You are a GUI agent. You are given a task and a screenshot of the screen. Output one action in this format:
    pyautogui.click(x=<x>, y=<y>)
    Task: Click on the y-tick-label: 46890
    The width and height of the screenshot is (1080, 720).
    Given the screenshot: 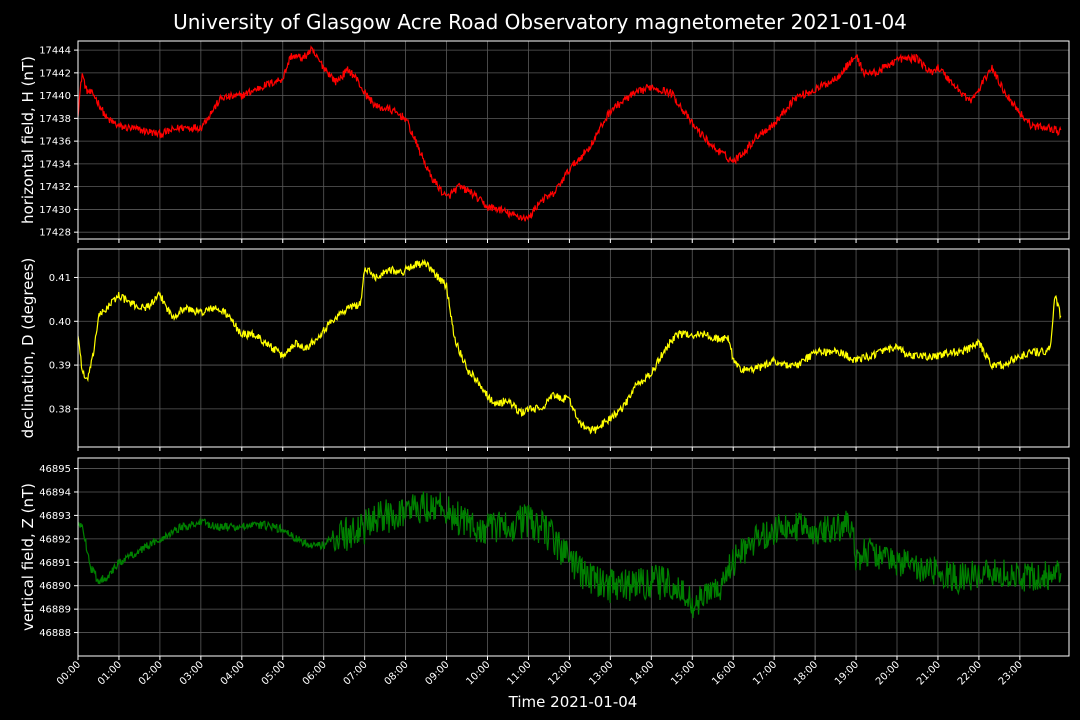 What is the action you would take?
    pyautogui.click(x=55, y=586)
    